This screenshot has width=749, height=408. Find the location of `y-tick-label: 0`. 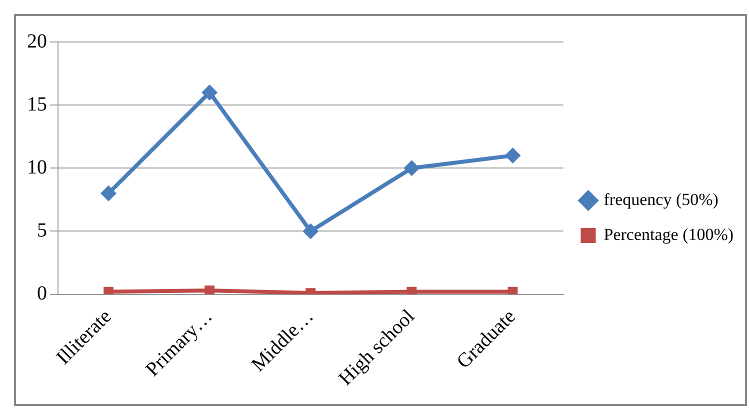

y-tick-label: 0 is located at coordinates (42, 293).